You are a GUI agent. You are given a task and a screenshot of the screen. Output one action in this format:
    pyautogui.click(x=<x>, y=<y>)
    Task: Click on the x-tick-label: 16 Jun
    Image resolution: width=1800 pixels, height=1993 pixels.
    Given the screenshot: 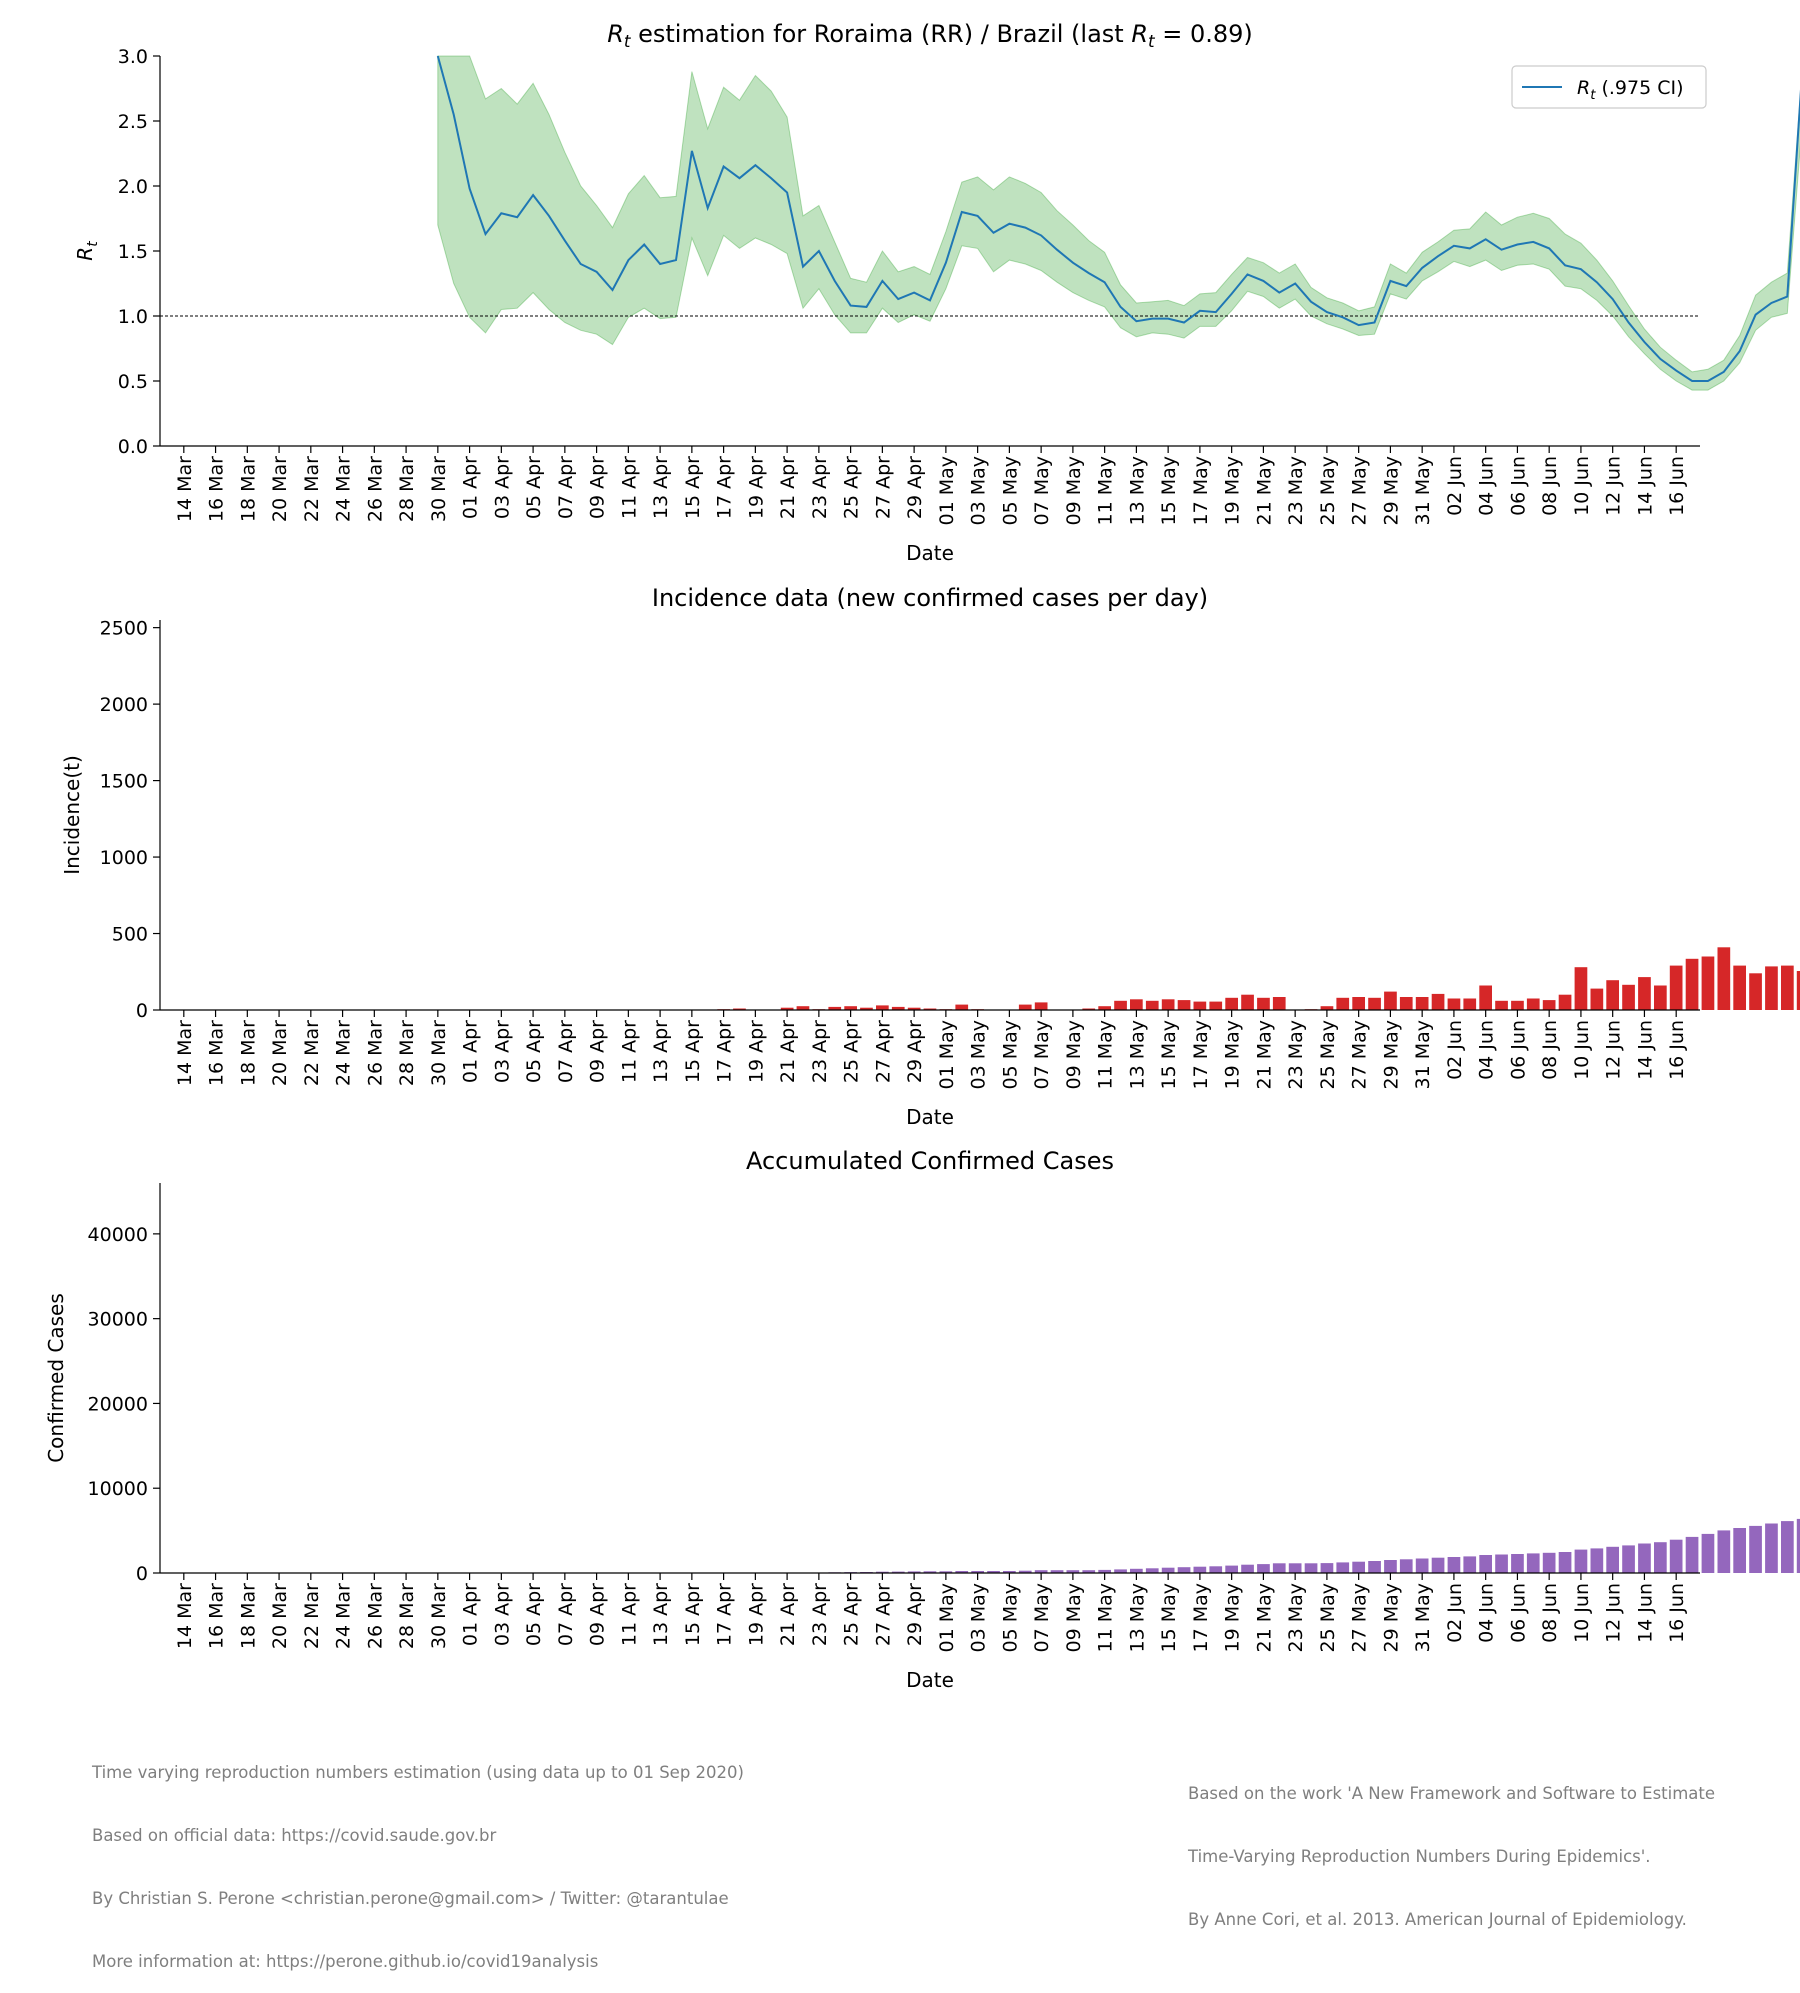 What is the action you would take?
    pyautogui.click(x=1677, y=486)
    